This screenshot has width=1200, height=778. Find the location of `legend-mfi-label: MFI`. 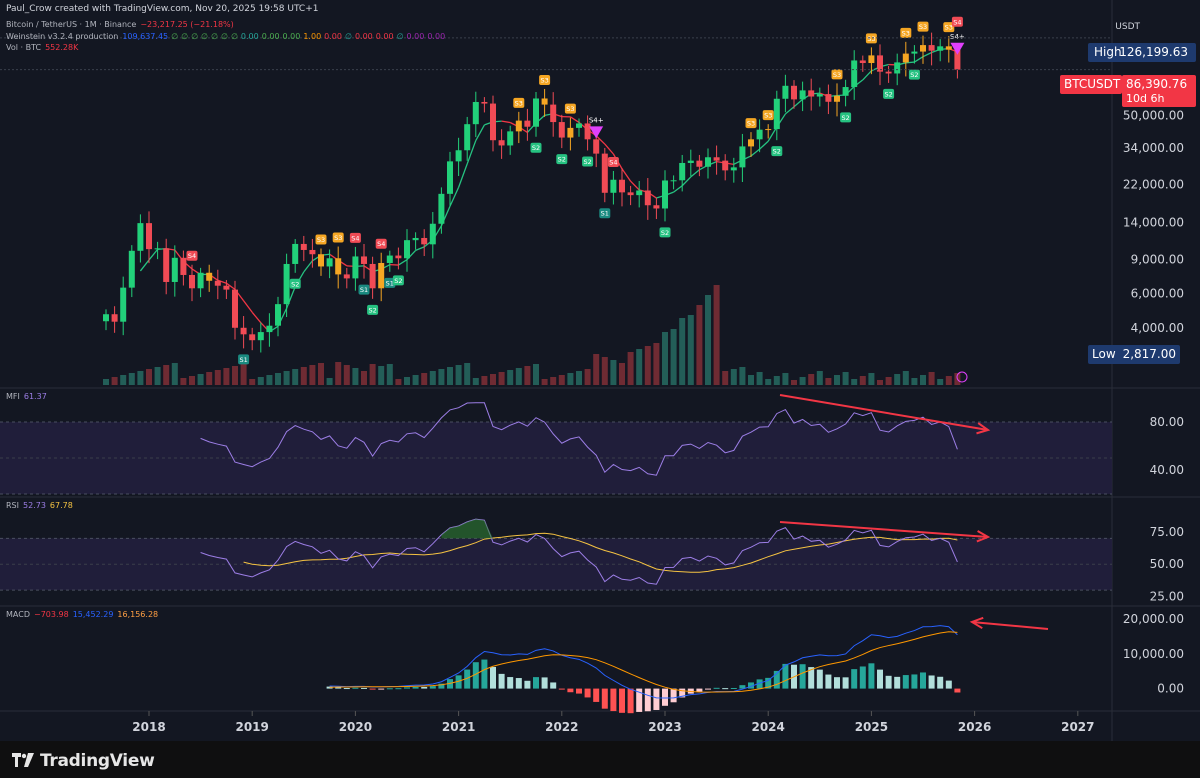

legend-mfi-label: MFI is located at coordinates (13, 396).